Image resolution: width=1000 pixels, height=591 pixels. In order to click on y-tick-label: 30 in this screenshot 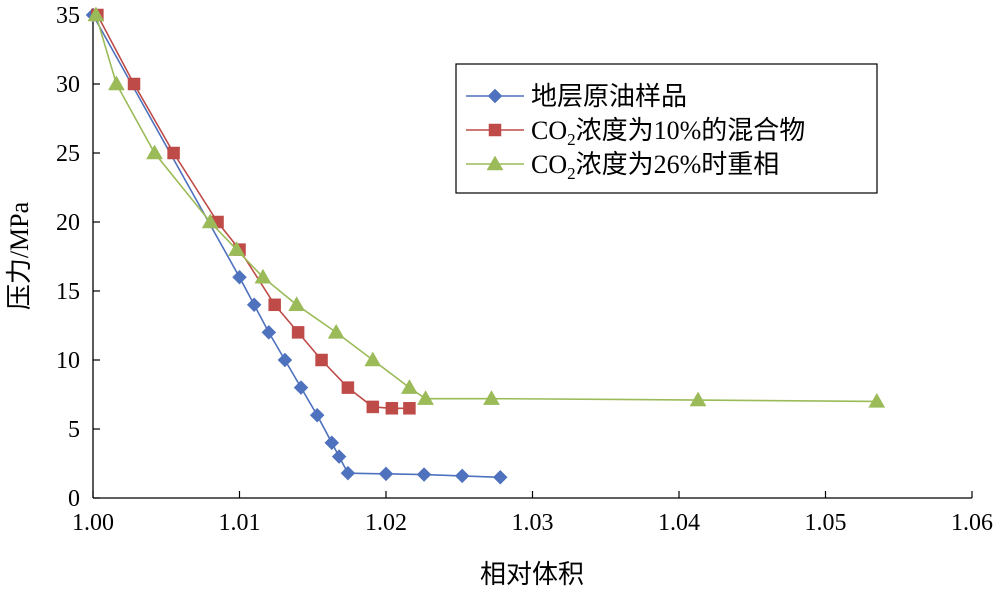, I will do `click(68, 85)`.